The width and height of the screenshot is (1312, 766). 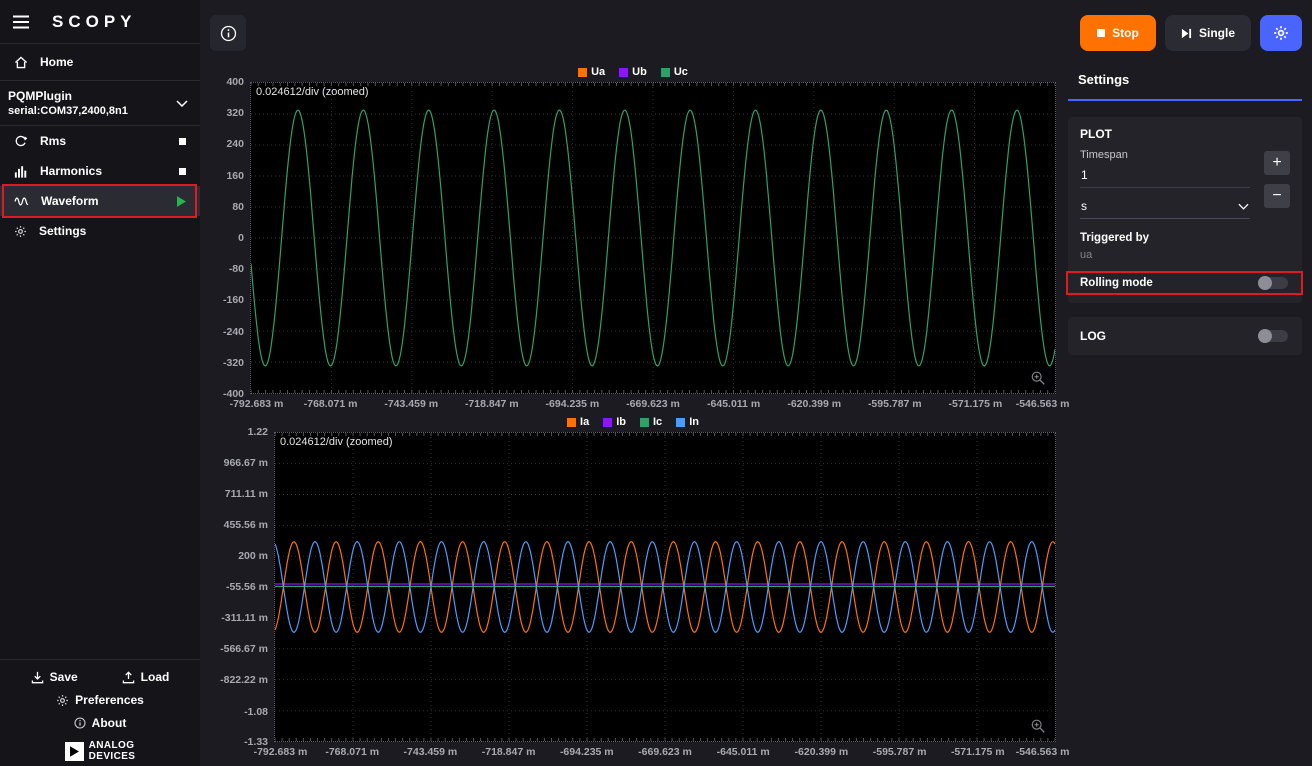 I want to click on rms-icon, so click(x=21, y=141).